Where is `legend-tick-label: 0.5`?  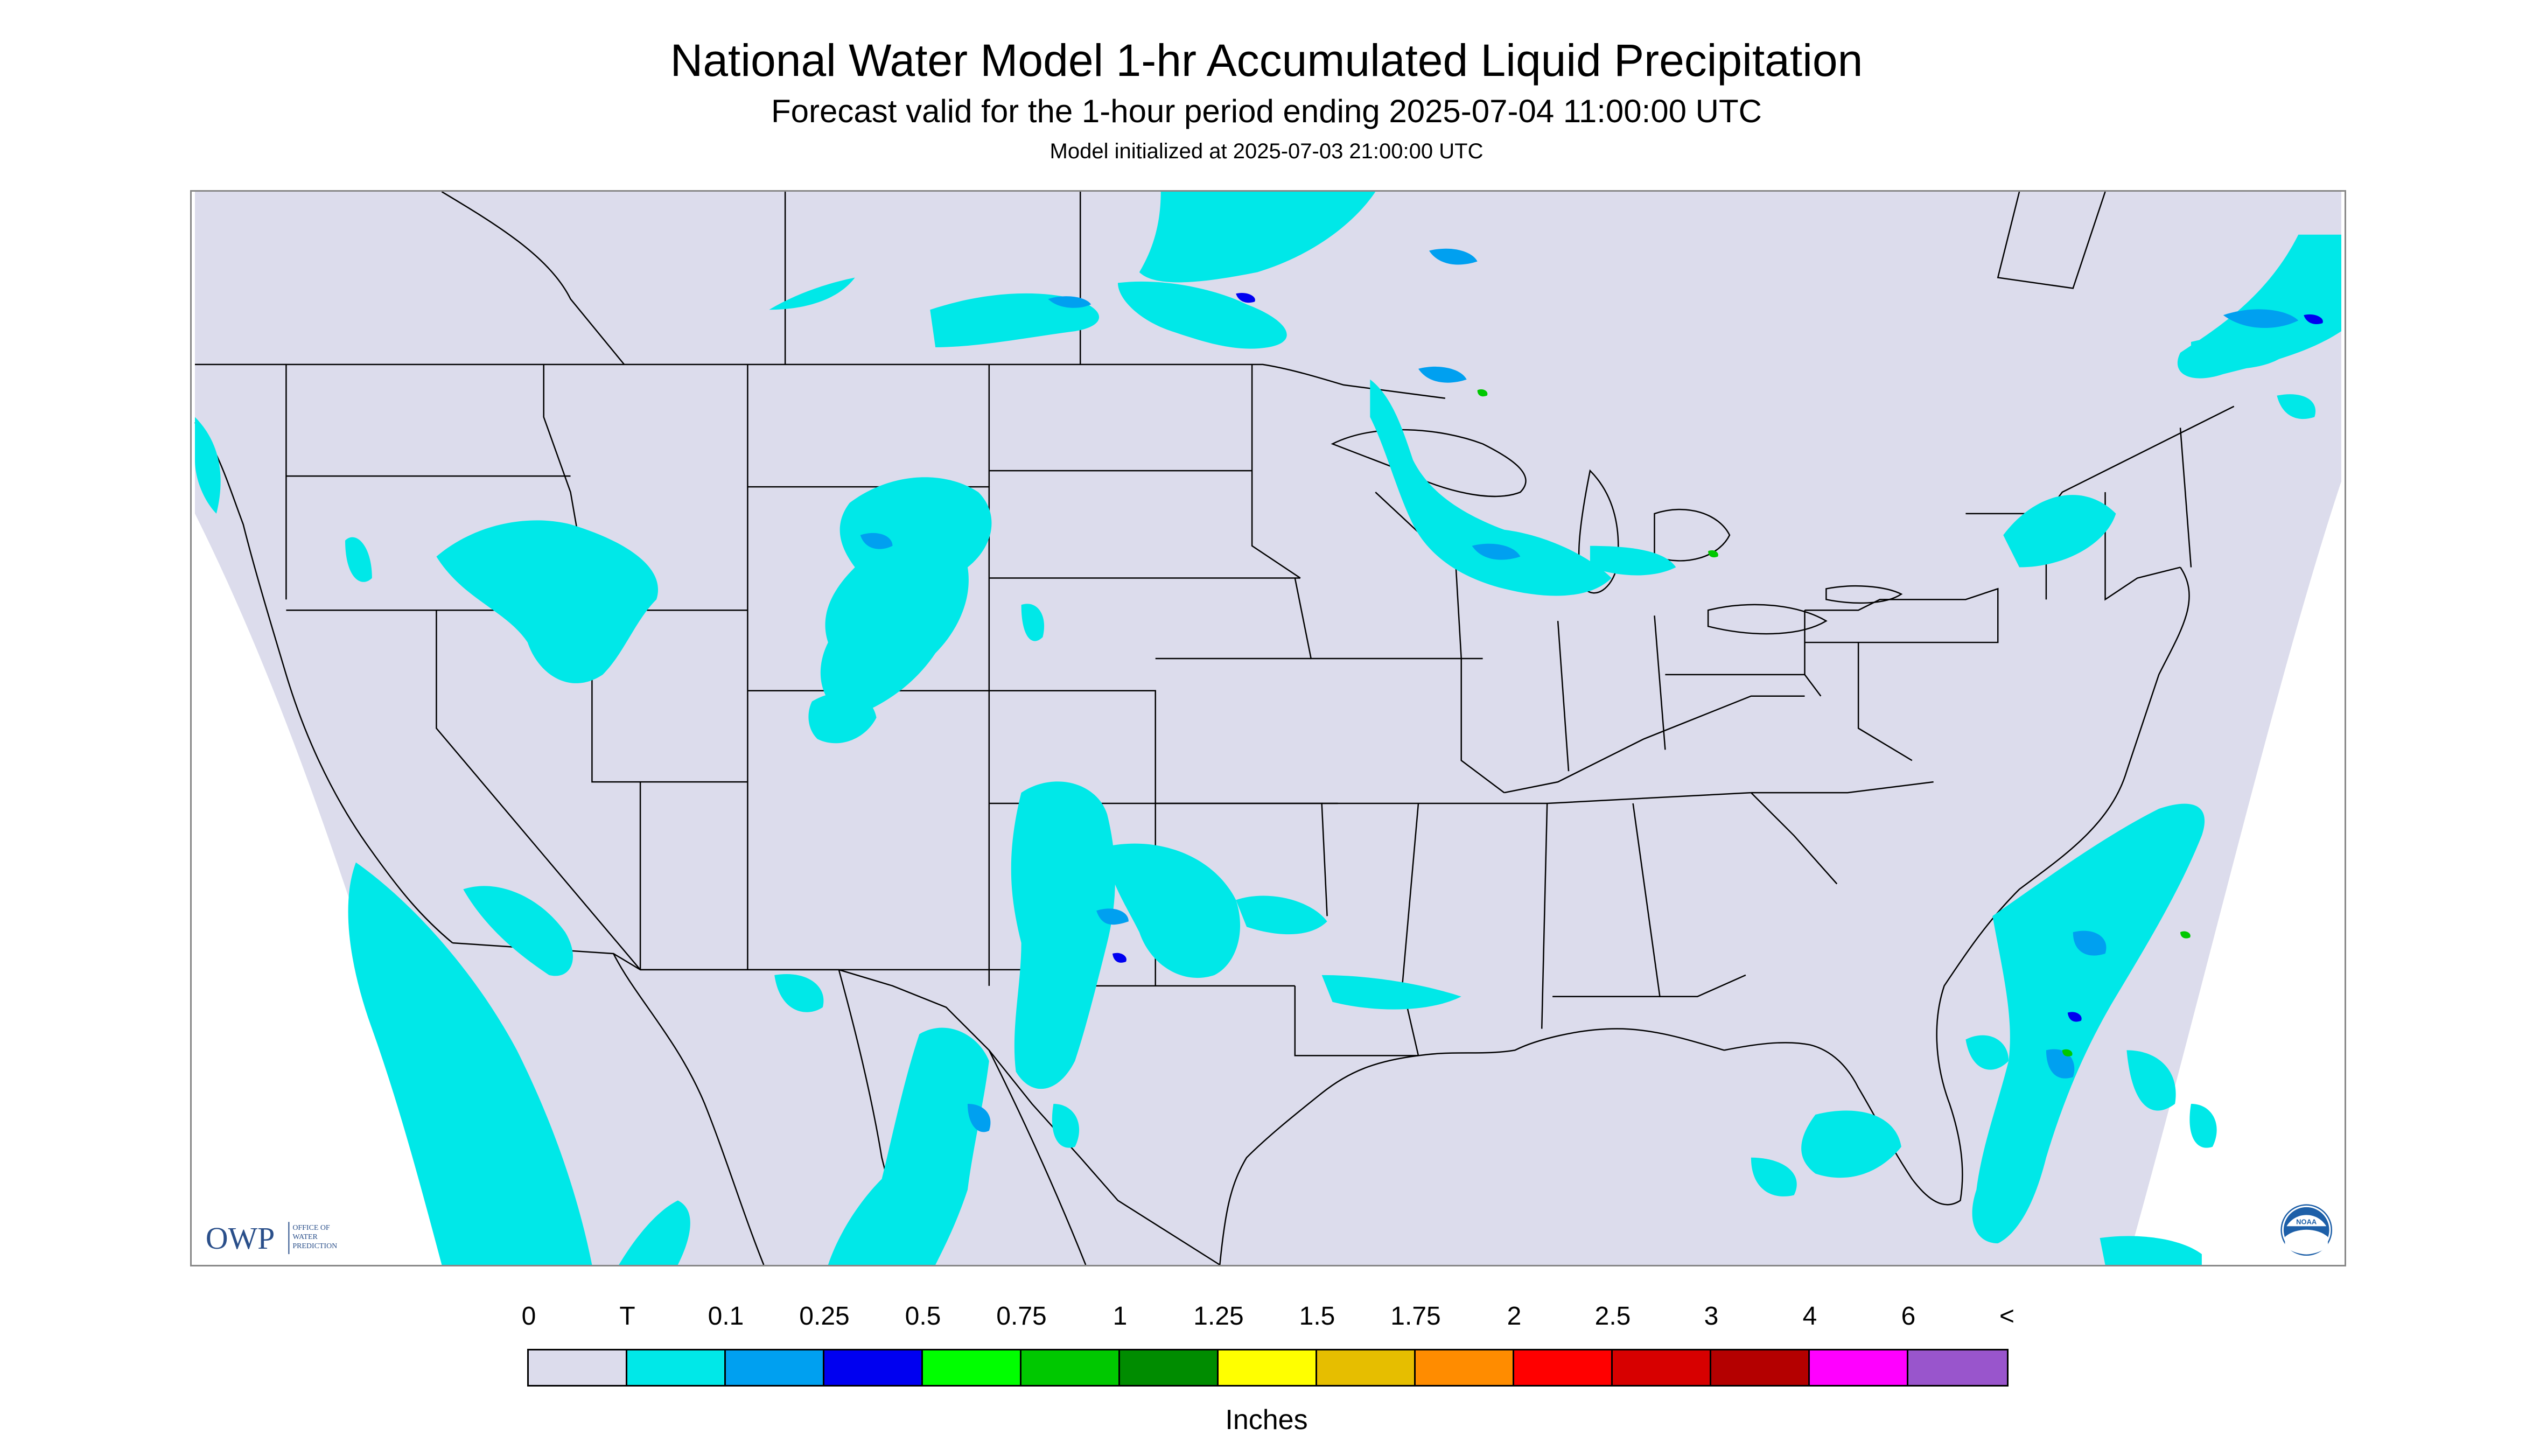 legend-tick-label: 0.5 is located at coordinates (923, 1316).